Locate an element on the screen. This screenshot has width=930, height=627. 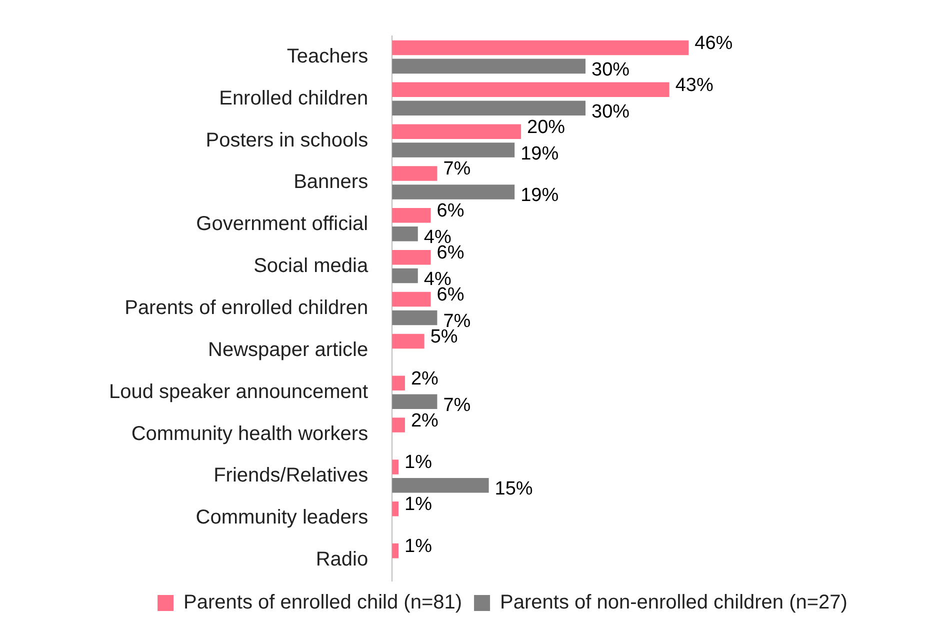
data-label: 20% is located at coordinates (546, 127).